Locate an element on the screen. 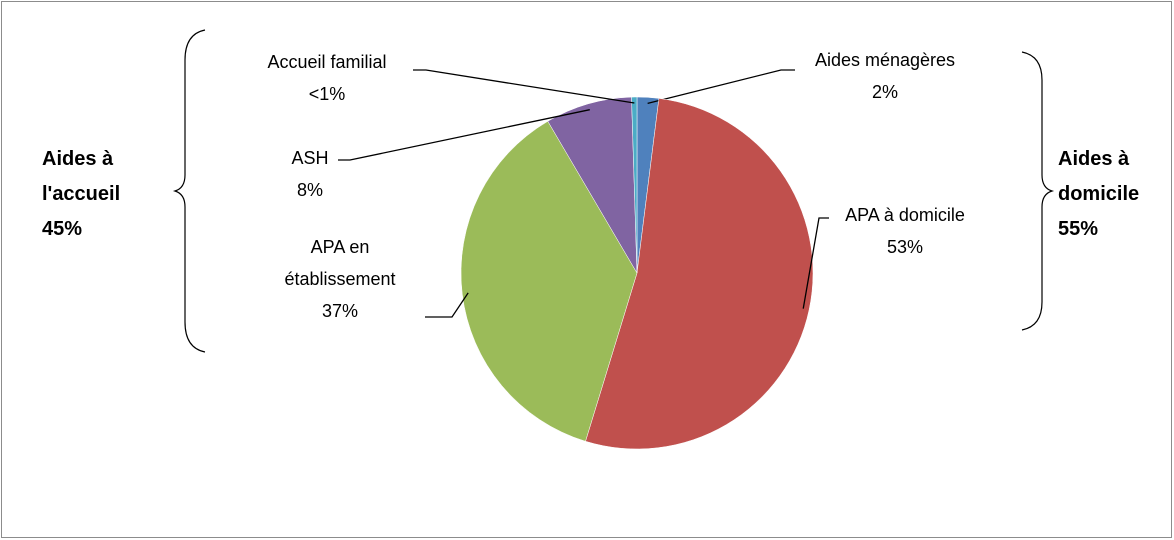 The image size is (1174, 540). data-label: APA à domicile 53% is located at coordinates (905, 231).